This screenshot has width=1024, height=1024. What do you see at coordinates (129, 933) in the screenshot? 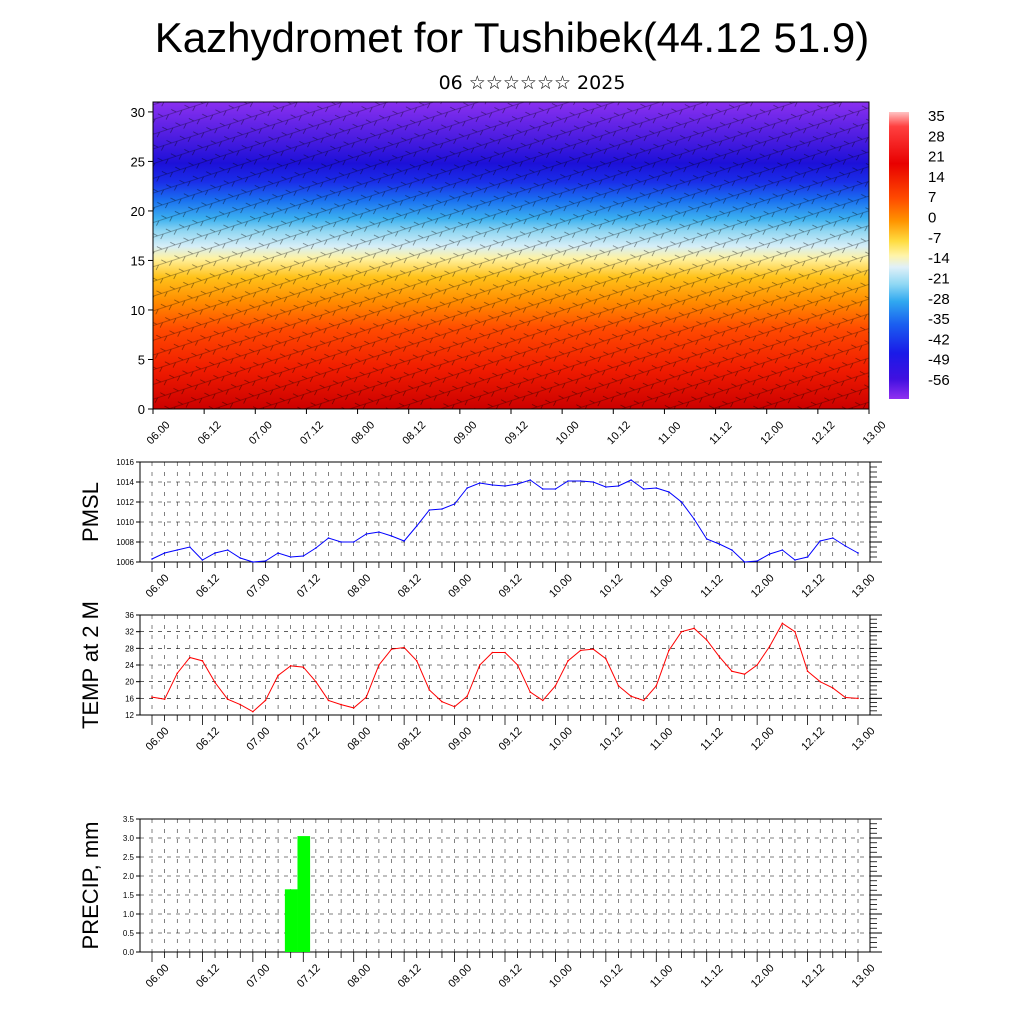
I see `y-tick-label: 0.5` at bounding box center [129, 933].